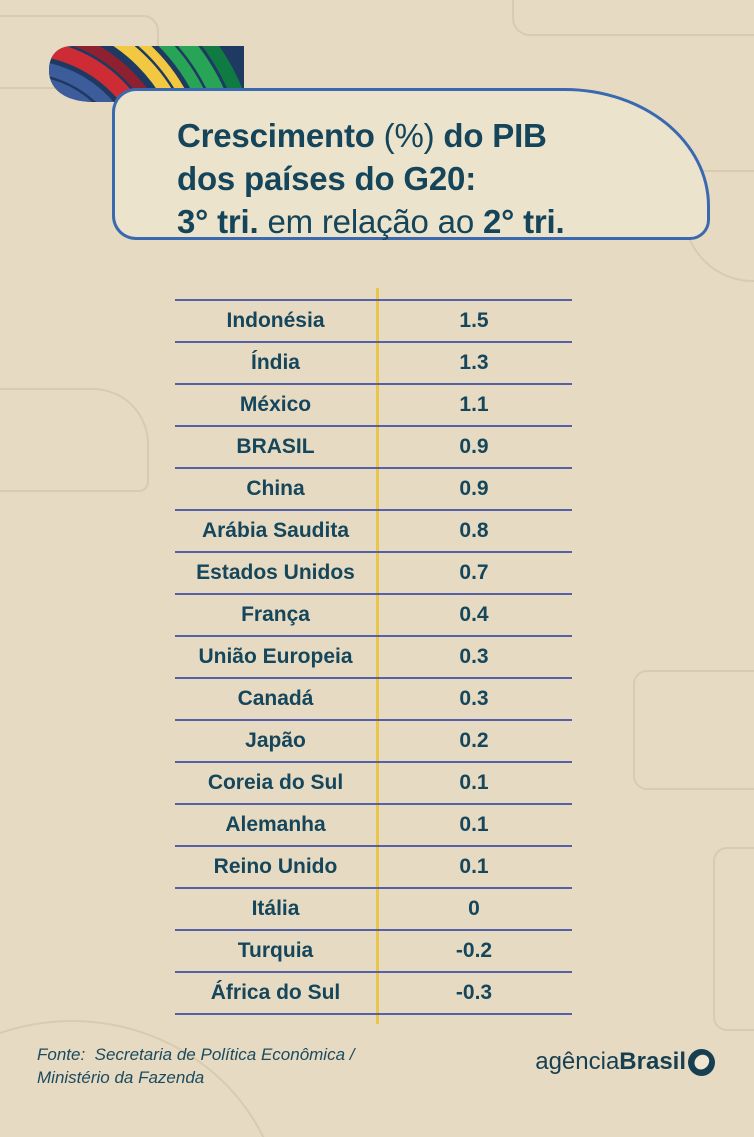  I want to click on table-row: União Europeia 0.3, so click(373, 656).